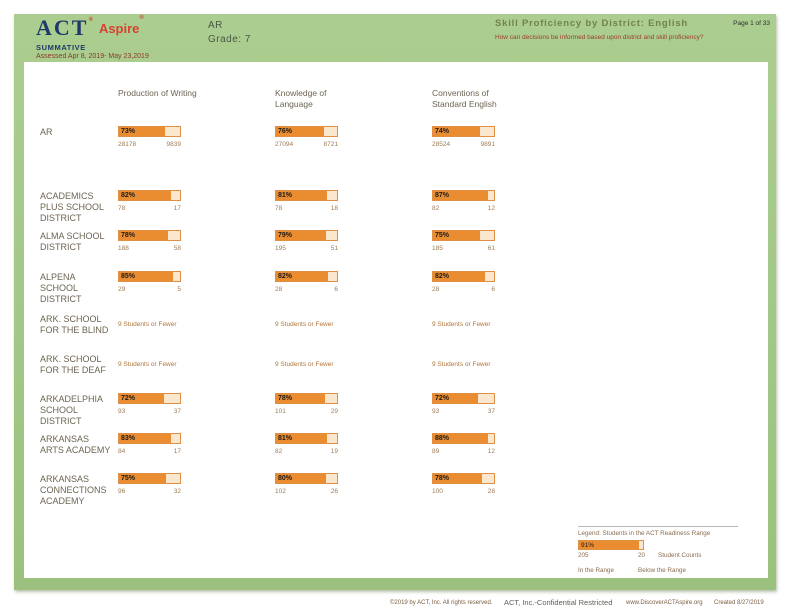 The height and width of the screenshot is (612, 792). What do you see at coordinates (149, 248) in the screenshot?
I see `student-counts: 188 58` at bounding box center [149, 248].